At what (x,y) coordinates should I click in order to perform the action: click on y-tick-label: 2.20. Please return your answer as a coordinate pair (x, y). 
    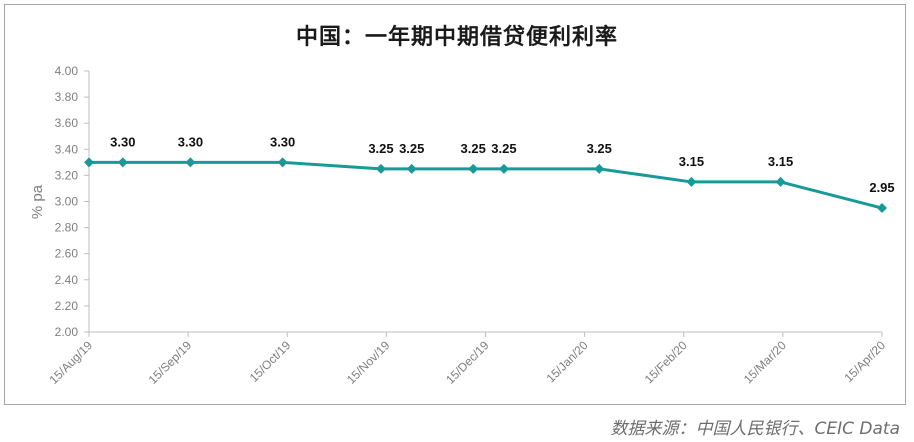
    Looking at the image, I should click on (67, 306).